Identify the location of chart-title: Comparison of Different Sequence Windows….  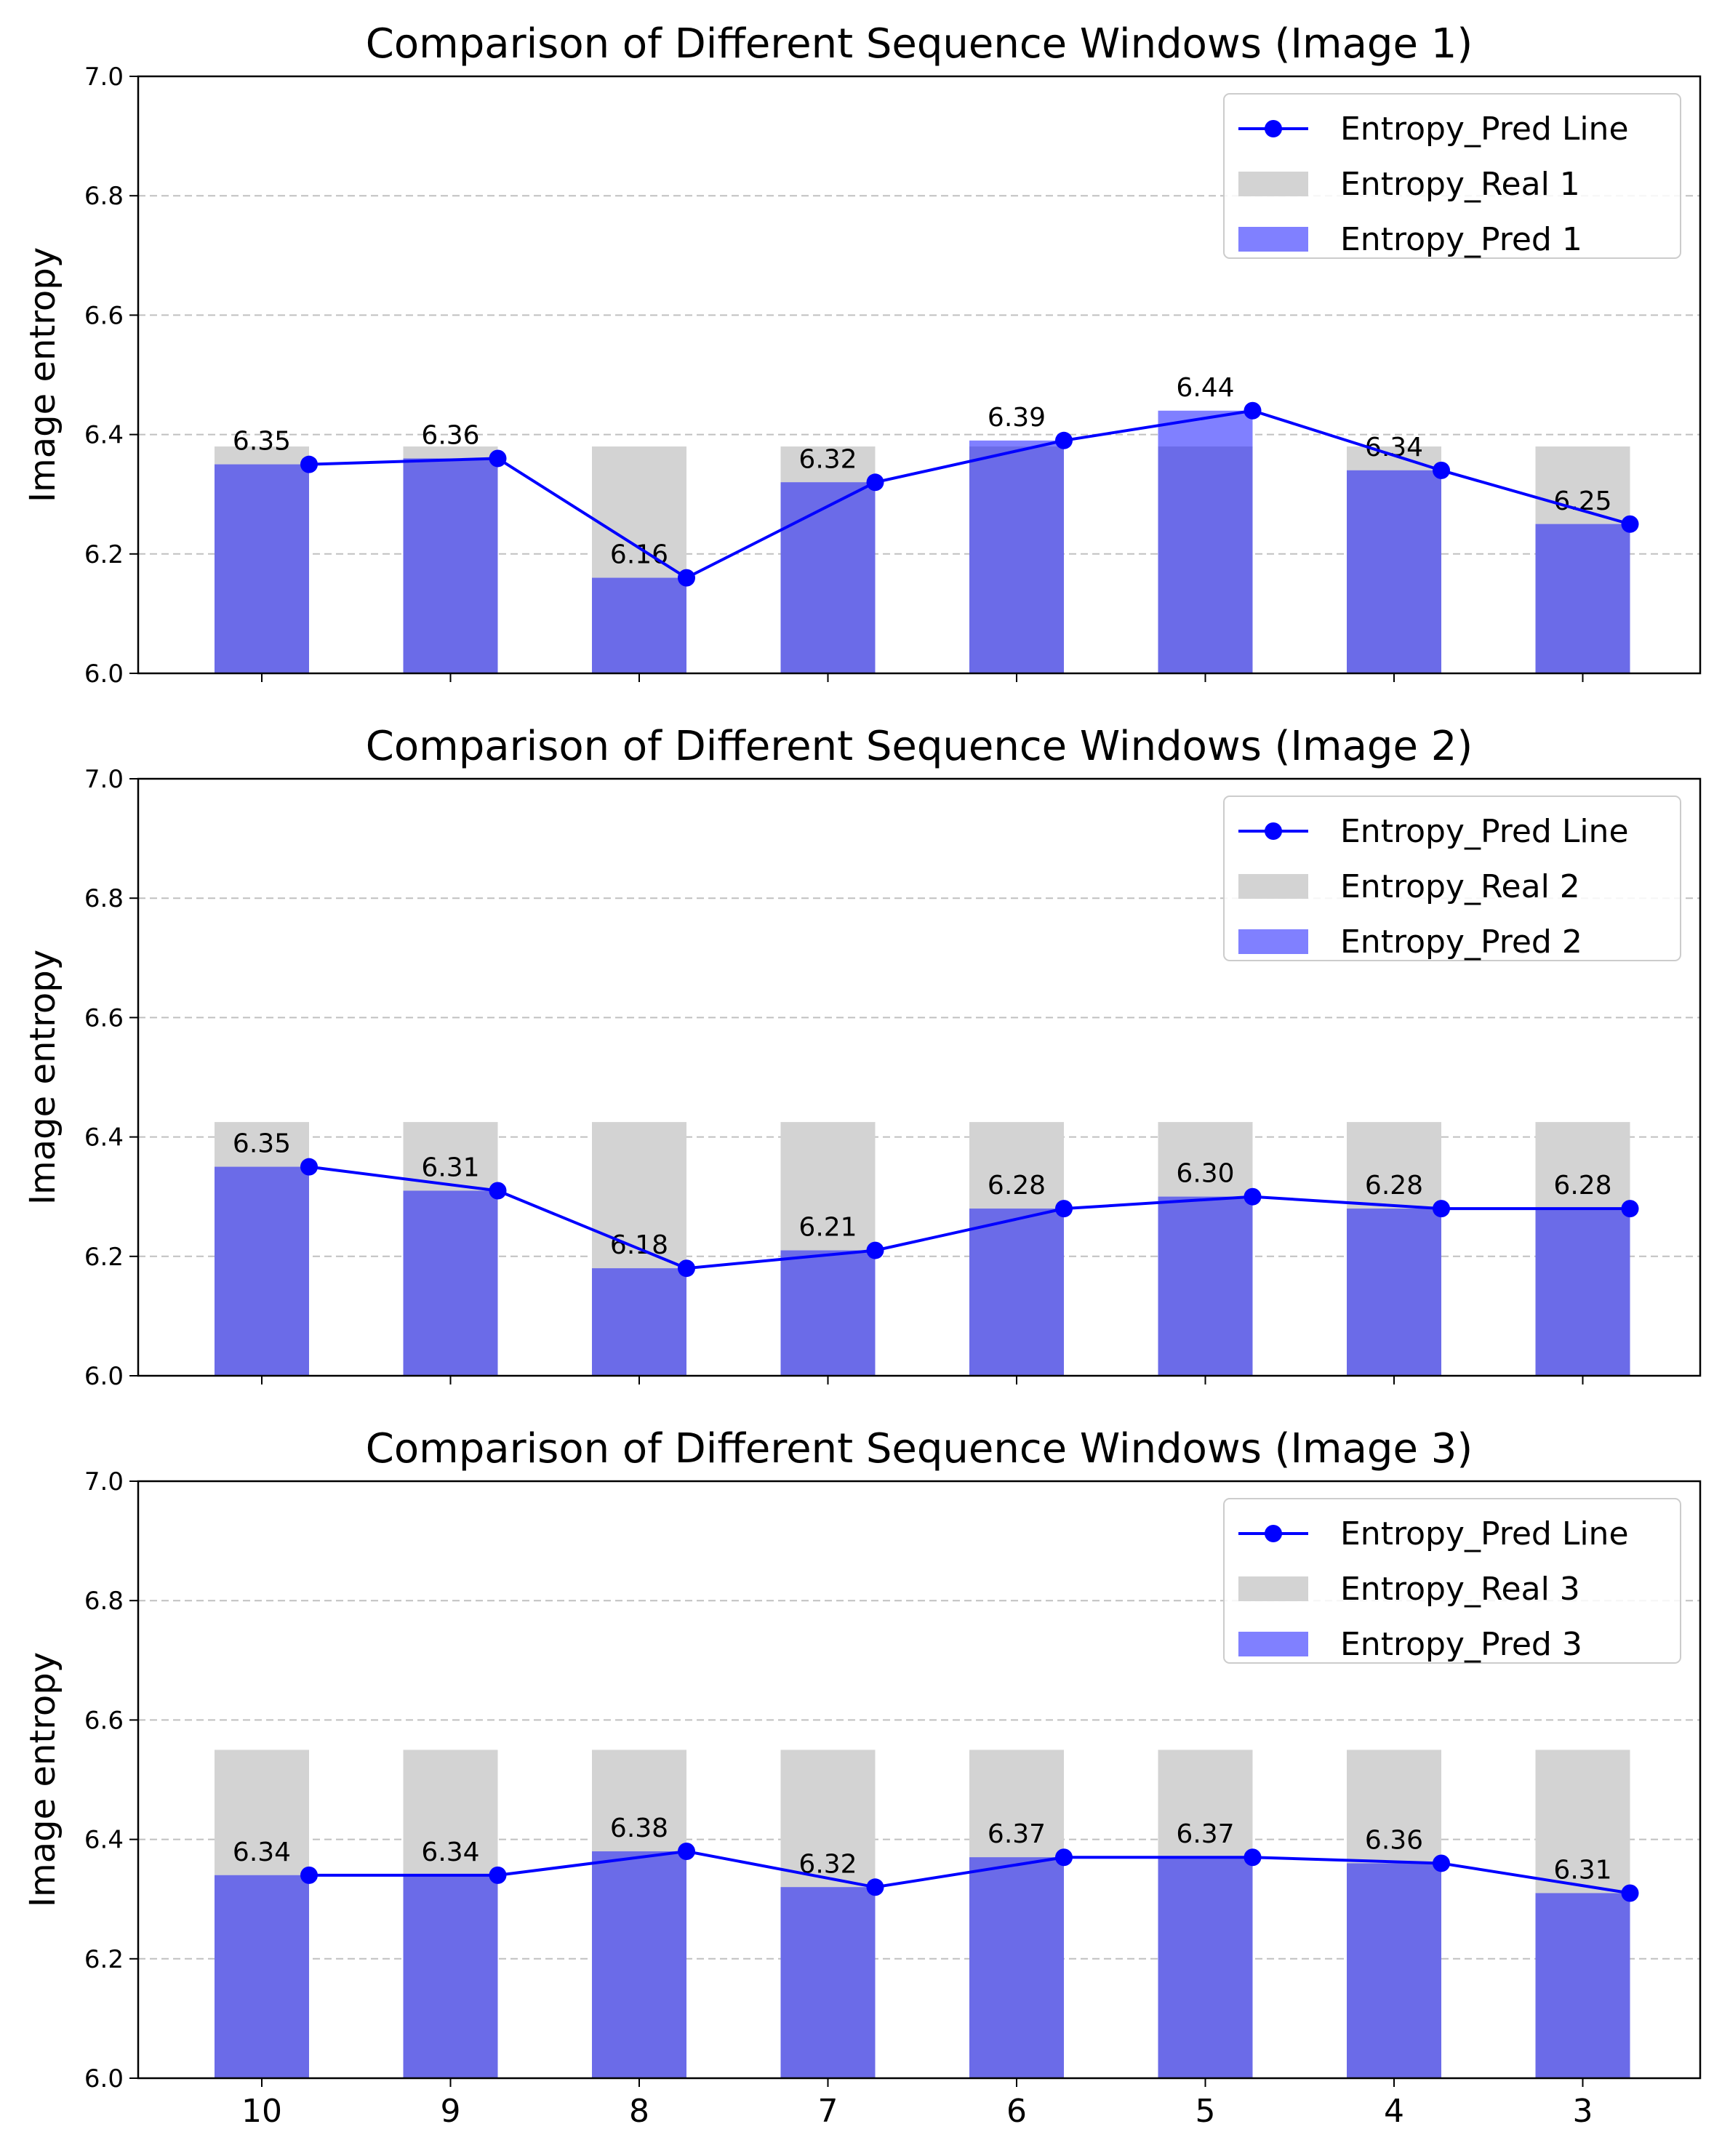
(919, 746).